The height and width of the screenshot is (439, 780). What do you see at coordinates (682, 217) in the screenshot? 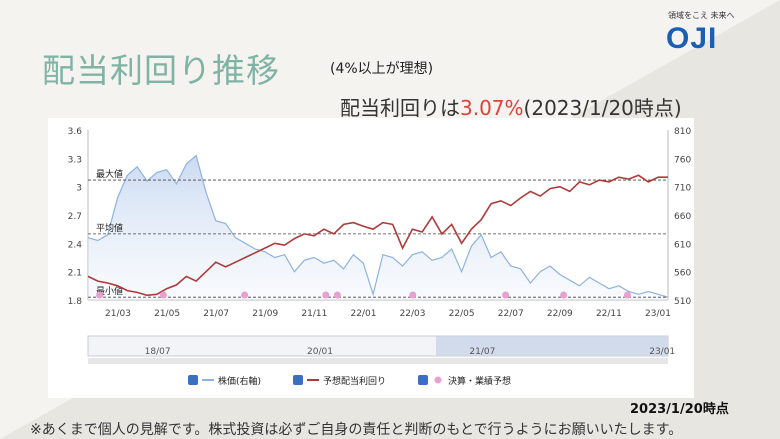
I see `y-right-tick-label: 660` at bounding box center [682, 217].